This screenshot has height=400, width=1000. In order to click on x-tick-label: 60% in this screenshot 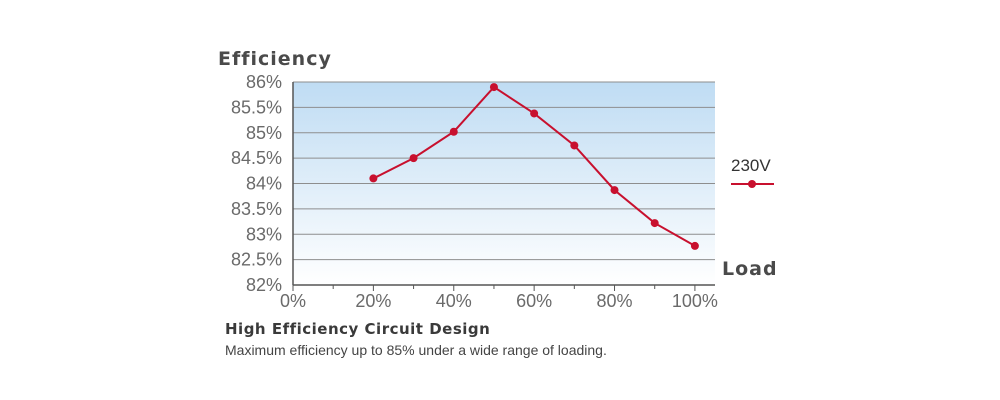, I will do `click(534, 301)`.